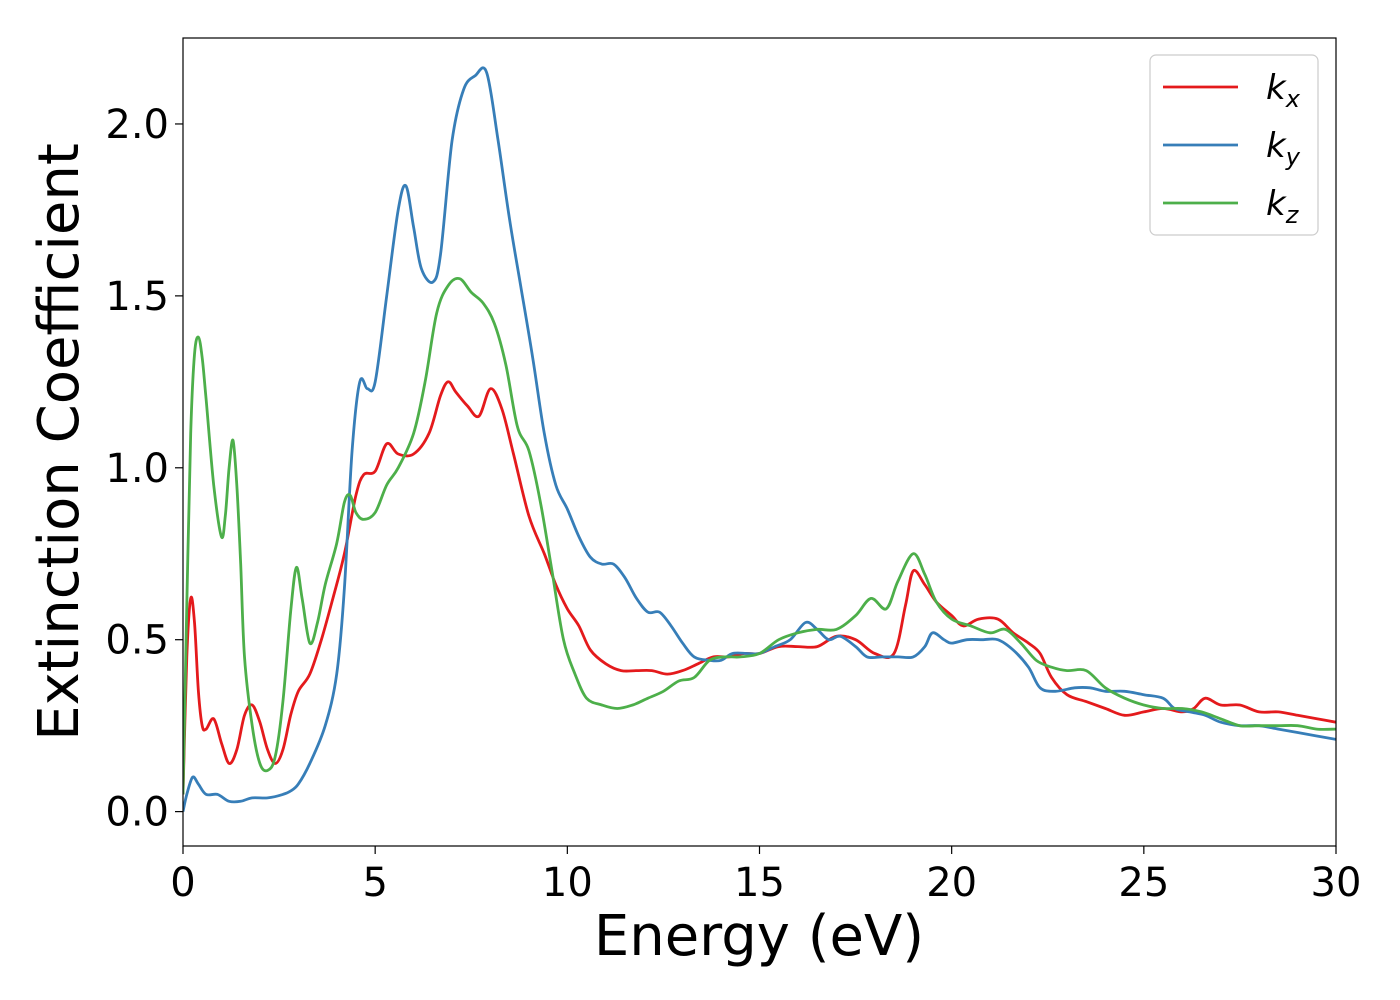 Image resolution: width=1400 pixels, height=1000 pixels. Describe the element at coordinates (137, 813) in the screenshot. I see `y-tick-label: 0.0` at that location.